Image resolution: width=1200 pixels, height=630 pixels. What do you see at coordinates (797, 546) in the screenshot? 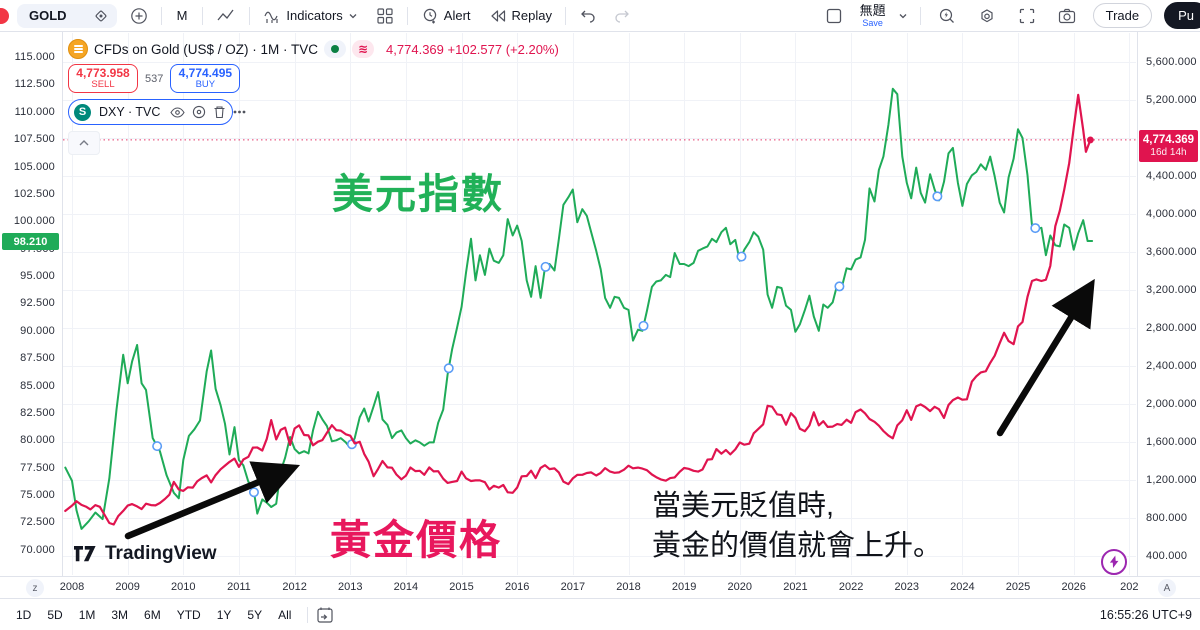
I see `note-line-2: 黃金的價值就會上升。` at bounding box center [797, 546].